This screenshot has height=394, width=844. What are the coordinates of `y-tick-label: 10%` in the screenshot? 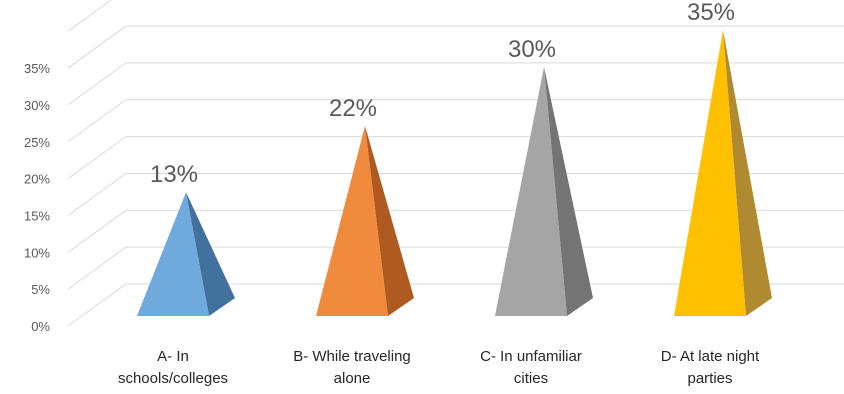 It's located at (37, 252).